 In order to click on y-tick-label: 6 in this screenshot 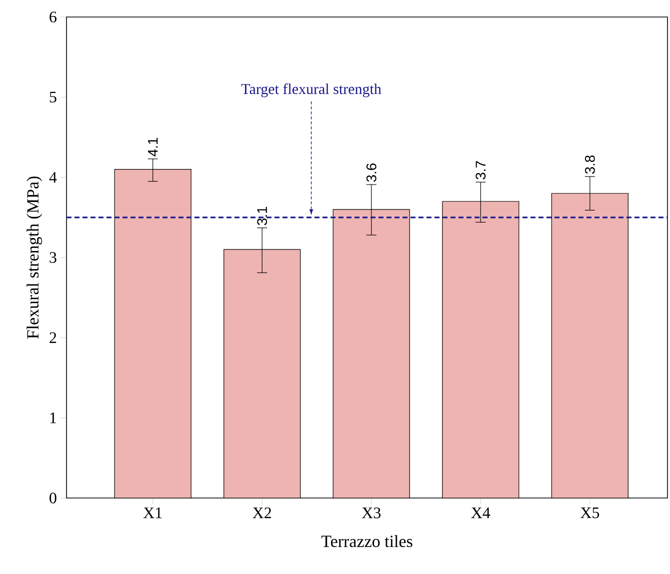, I will do `click(53, 17)`.